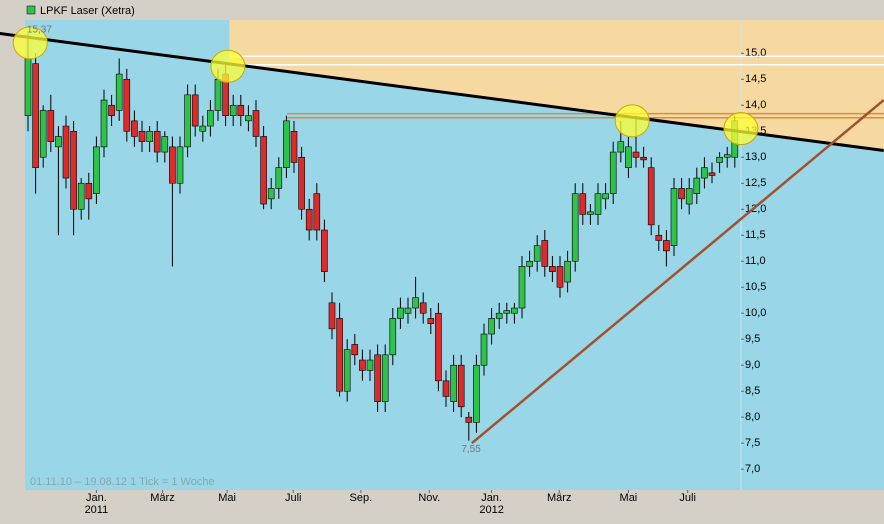  Describe the element at coordinates (755, 261) in the screenshot. I see `y-tick-label: 11,0` at that location.